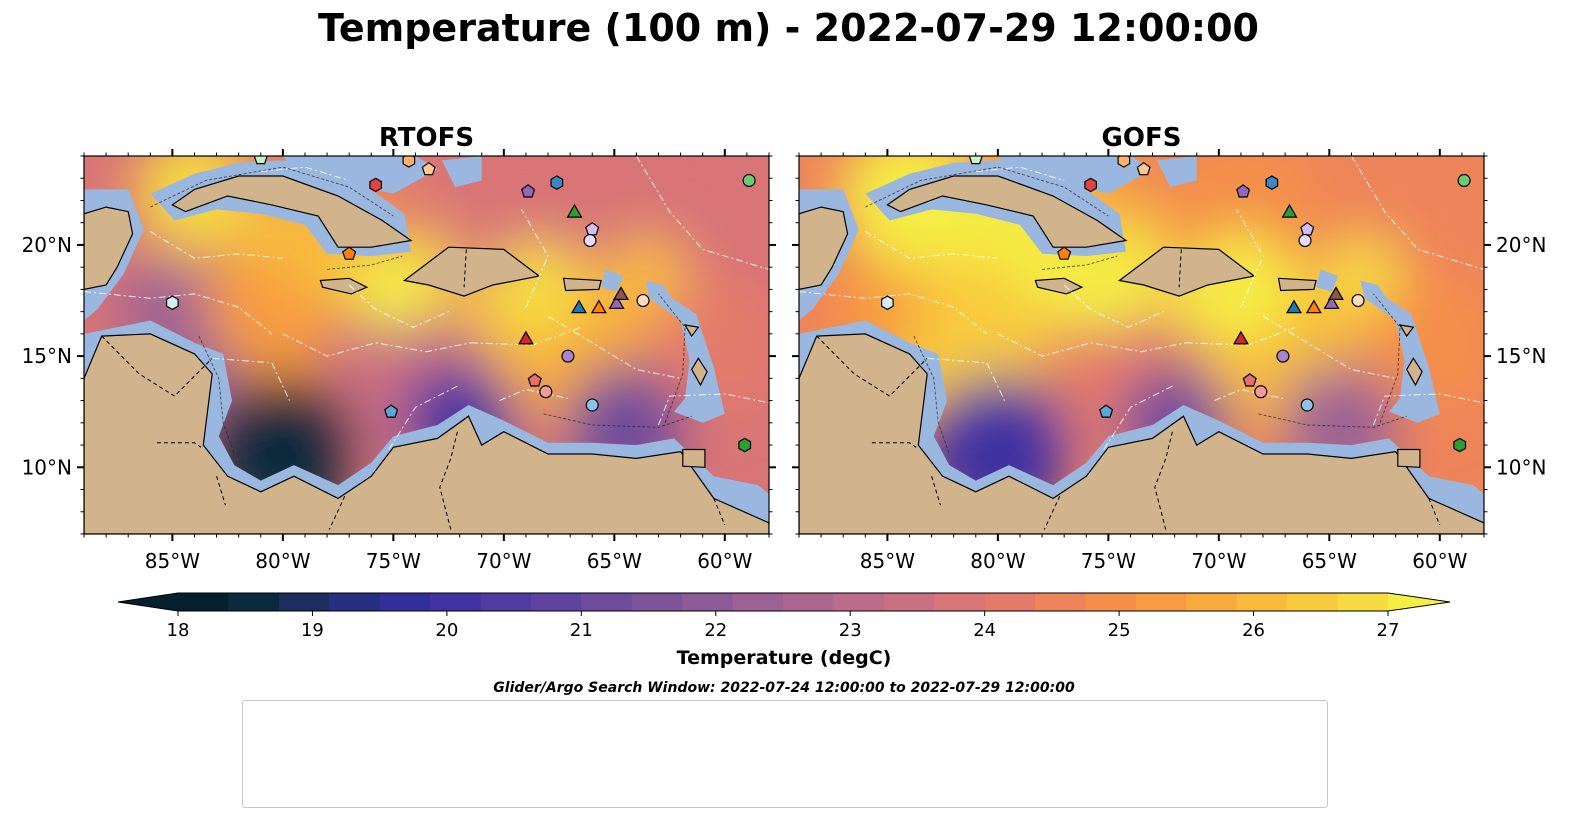 This screenshot has width=1577, height=826. I want to click on colorbar-tick-label: 22, so click(715, 630).